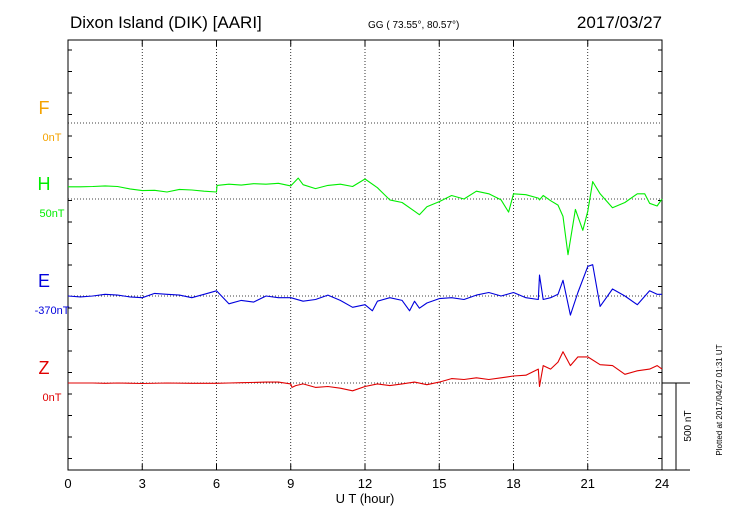 Image resolution: width=730 pixels, height=520 pixels. Describe the element at coordinates (365, 498) in the screenshot. I see `x-axis-label: U T (hour)` at that location.